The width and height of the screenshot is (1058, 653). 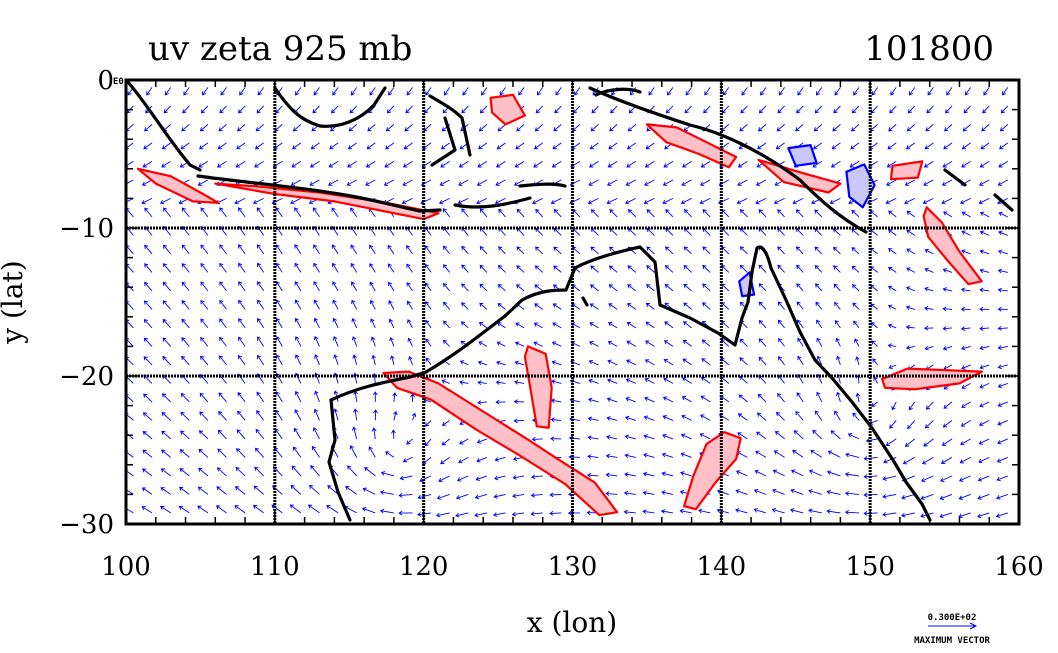 What do you see at coordinates (164, 126) in the screenshot?
I see `coast-sumatra` at bounding box center [164, 126].